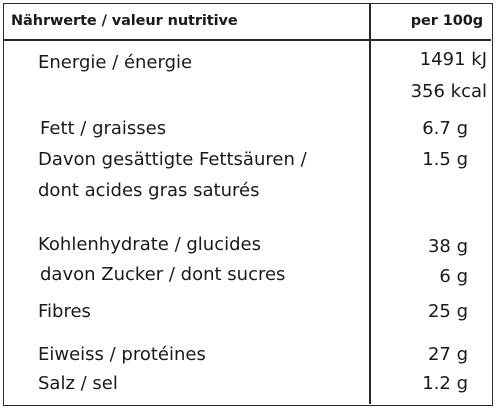 The height and width of the screenshot is (416, 500). Describe the element at coordinates (115, 62) in the screenshot. I see `energy-label: Energie / énergie` at that location.